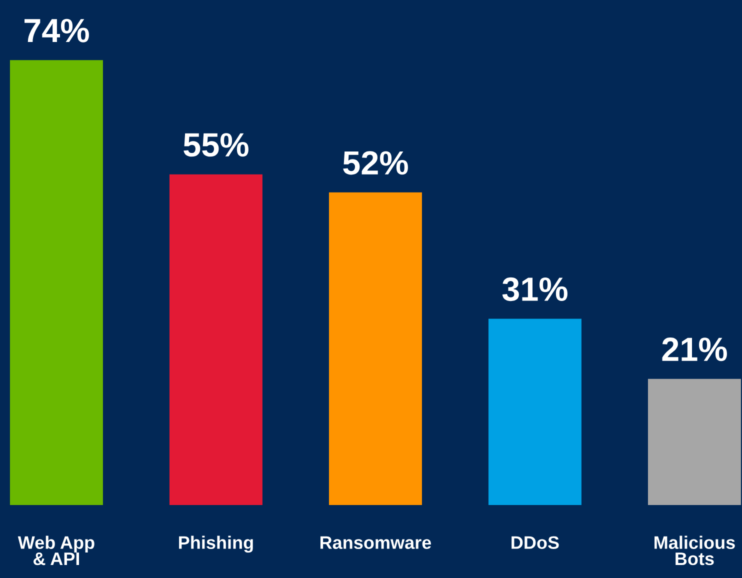 The image size is (742, 578). I want to click on data-label: 55%, so click(216, 145).